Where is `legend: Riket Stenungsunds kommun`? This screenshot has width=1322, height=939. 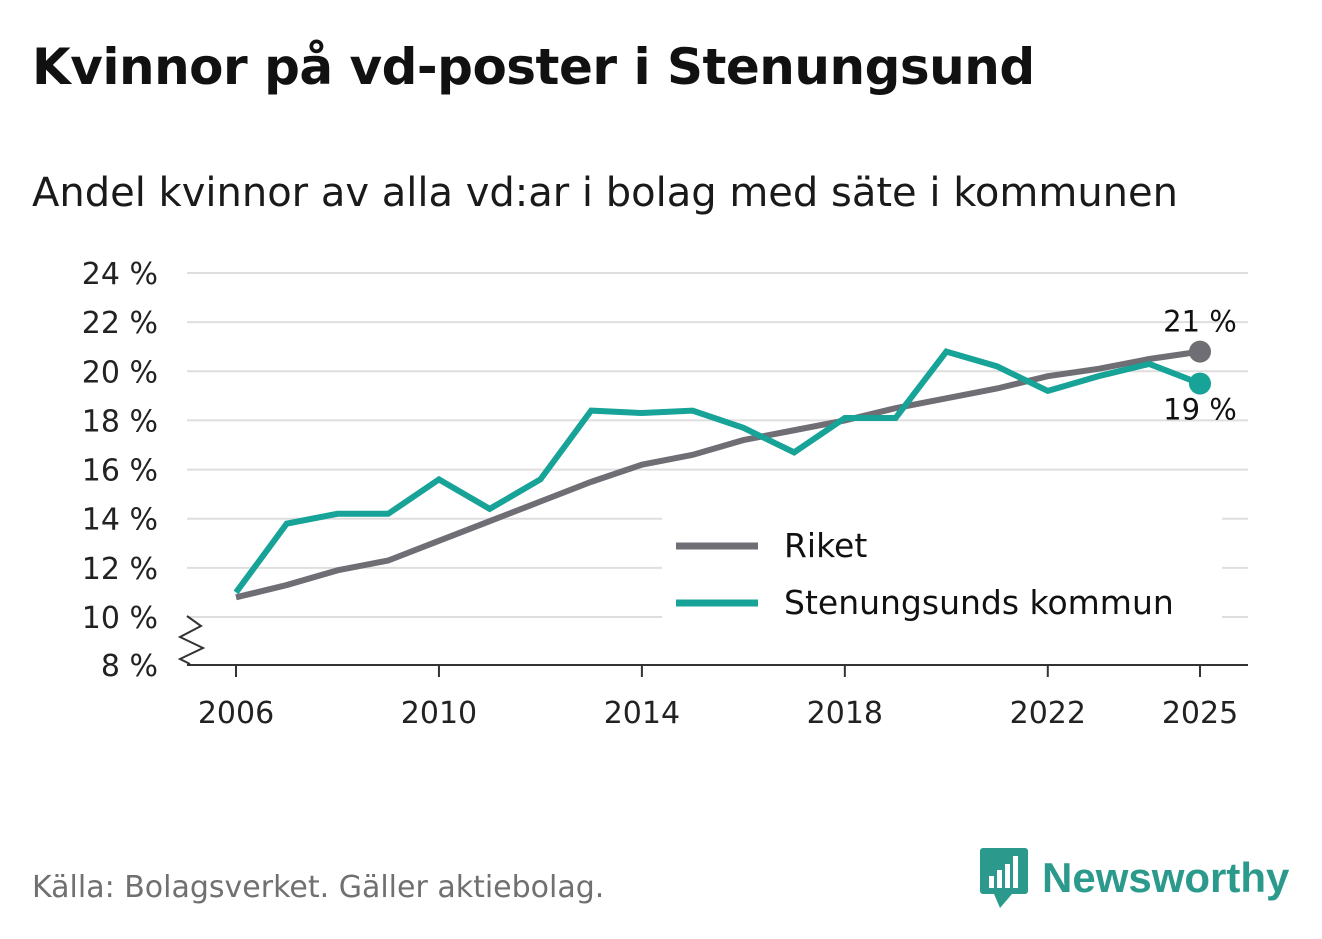 legend: Riket Stenungsunds kommun is located at coordinates (942, 571).